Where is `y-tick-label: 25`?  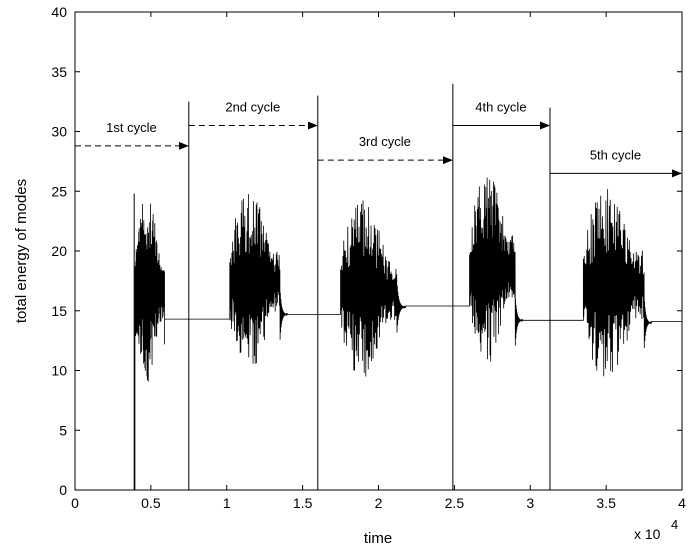 y-tick-label: 25 is located at coordinates (59, 191).